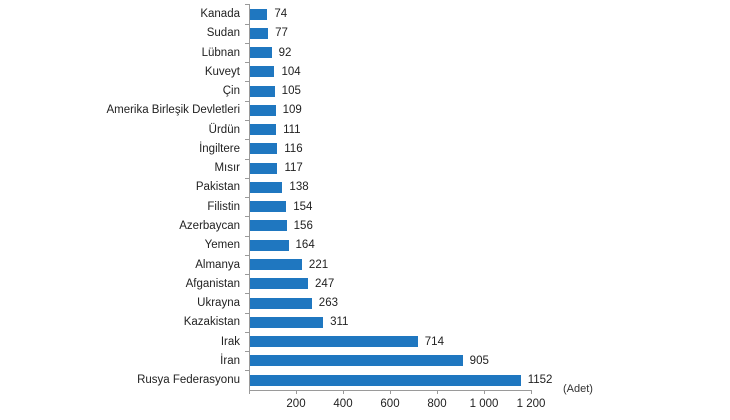 Image resolution: width=730 pixels, height=420 pixels. I want to click on category-label: Sudan, so click(223, 33).